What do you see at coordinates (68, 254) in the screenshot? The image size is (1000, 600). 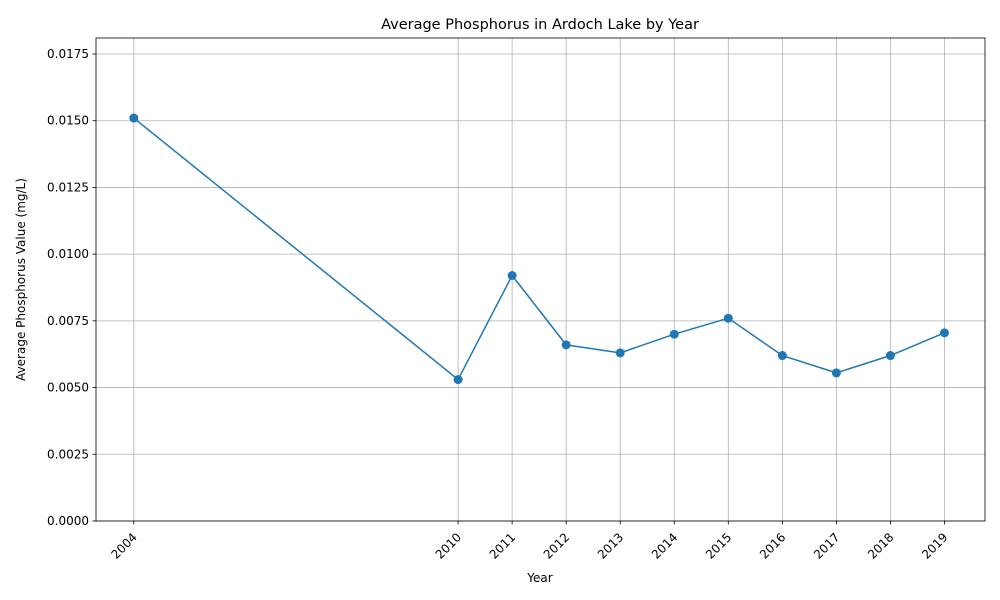 I see `y-tick-label: 0.0100` at bounding box center [68, 254].